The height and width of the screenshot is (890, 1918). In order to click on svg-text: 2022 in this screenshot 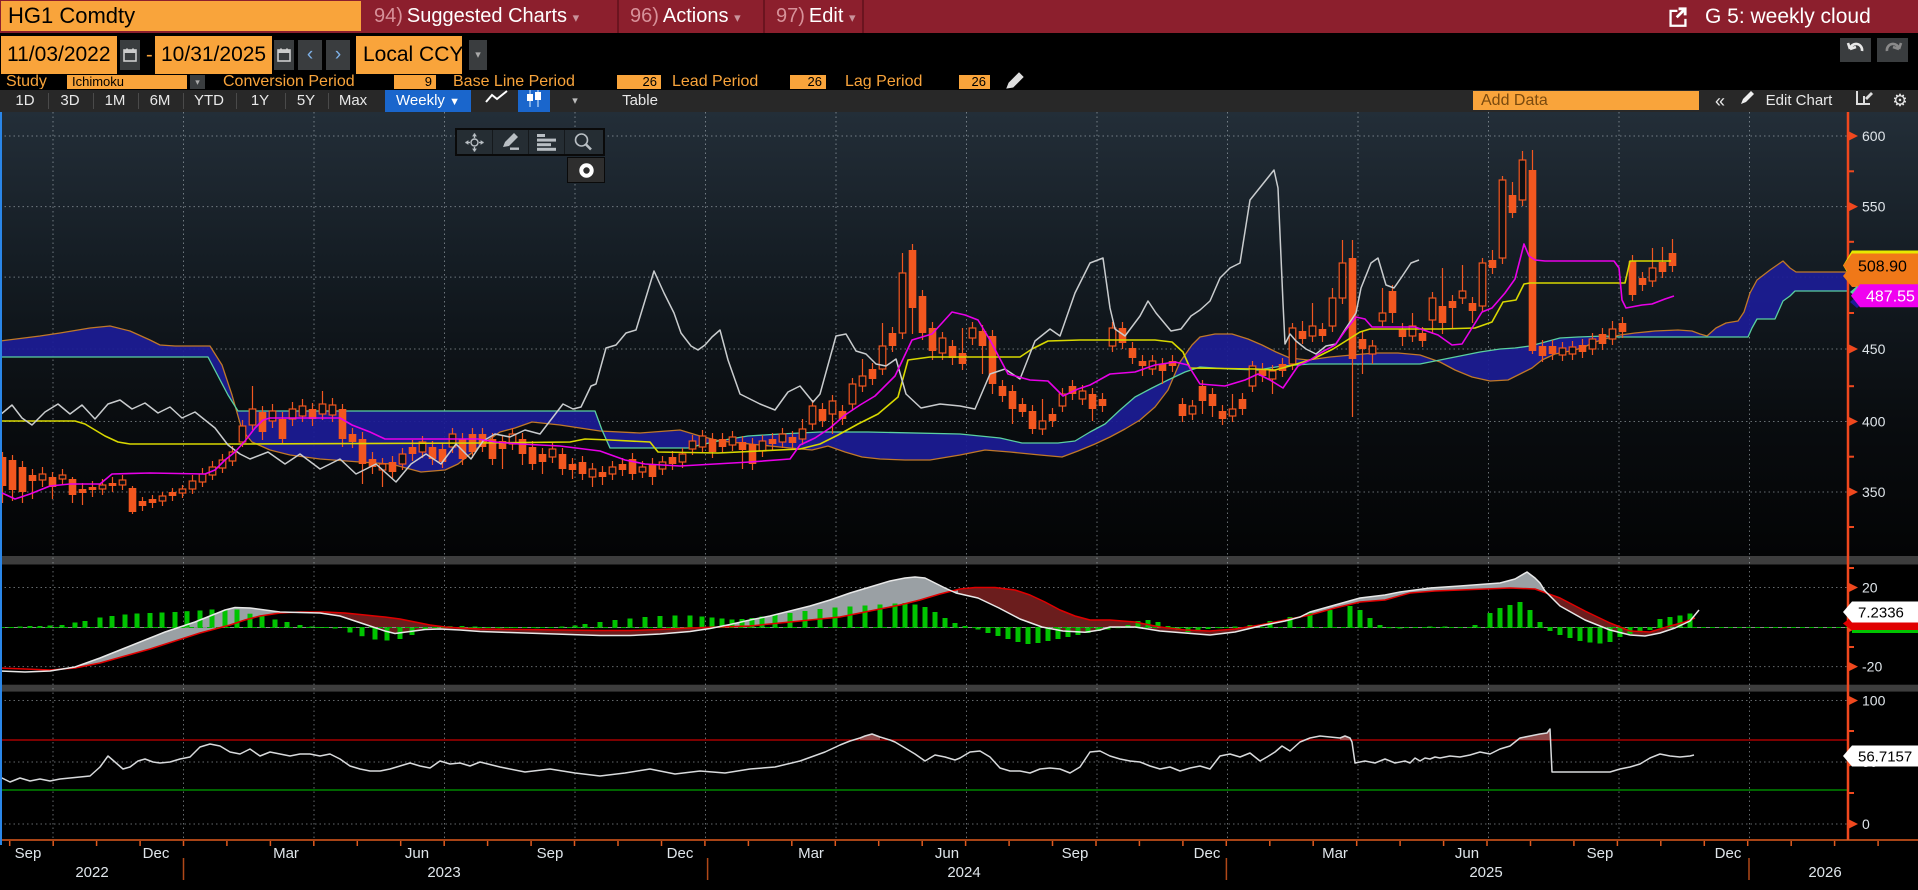, I will do `click(91, 872)`.